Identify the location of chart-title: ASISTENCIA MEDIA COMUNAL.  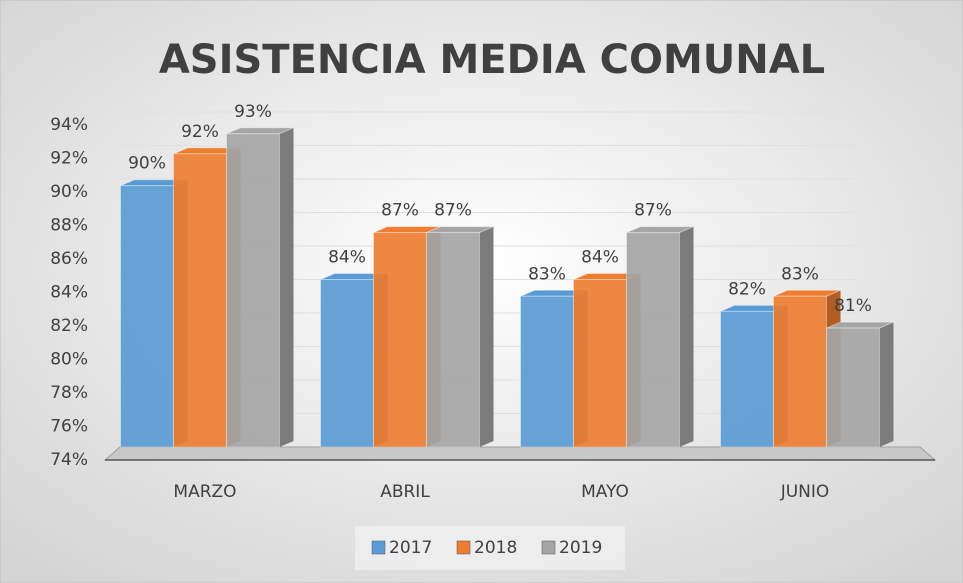
(492, 60).